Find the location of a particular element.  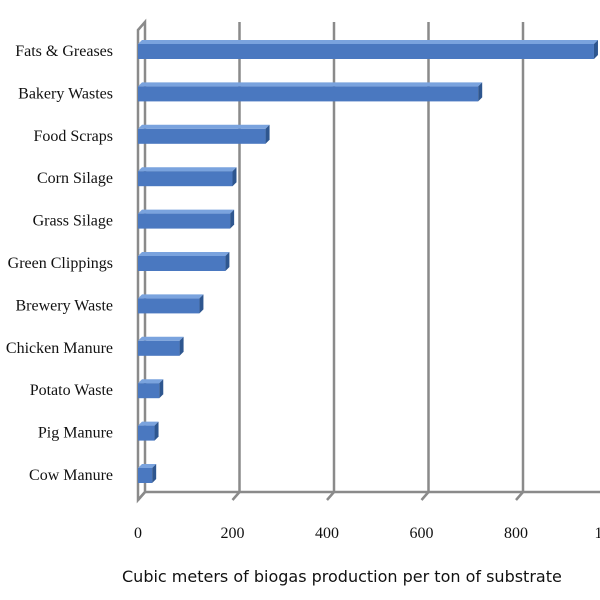

category-label: Corn Silage is located at coordinates (75, 178).